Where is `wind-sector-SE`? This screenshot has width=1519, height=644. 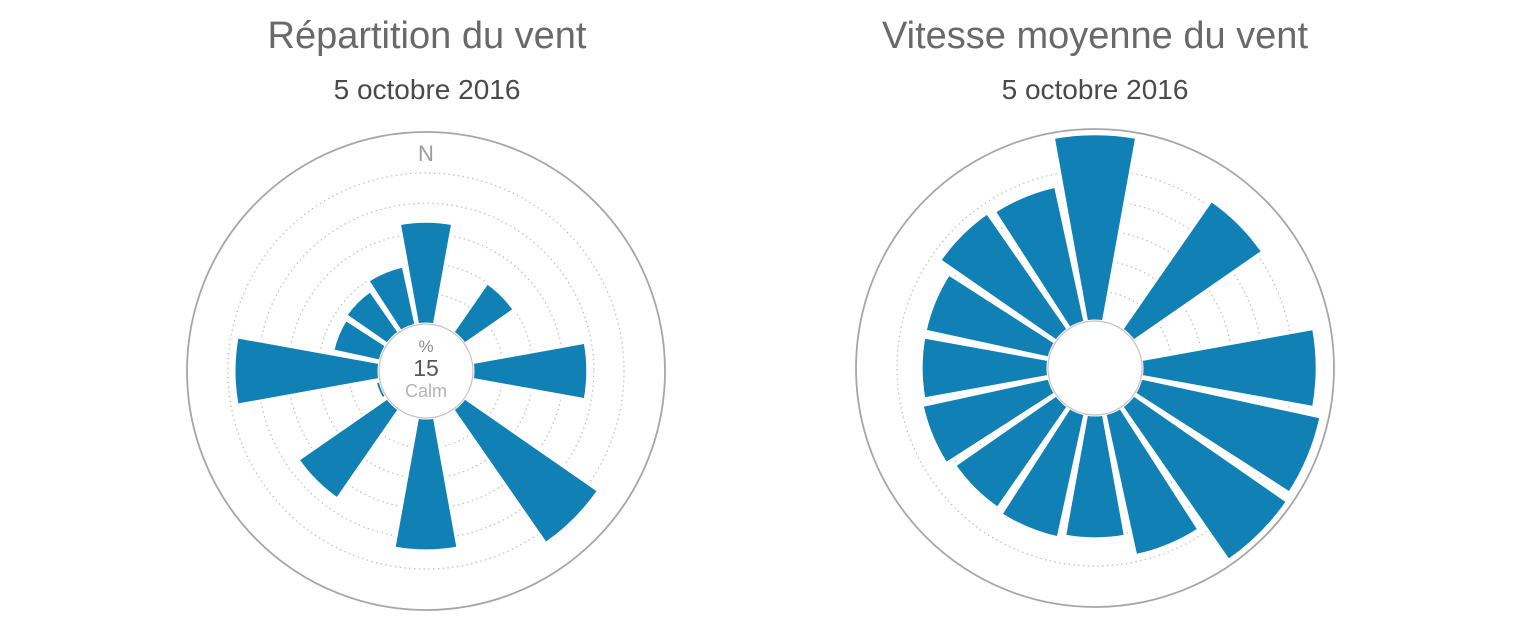 wind-sector-SE is located at coordinates (526, 471).